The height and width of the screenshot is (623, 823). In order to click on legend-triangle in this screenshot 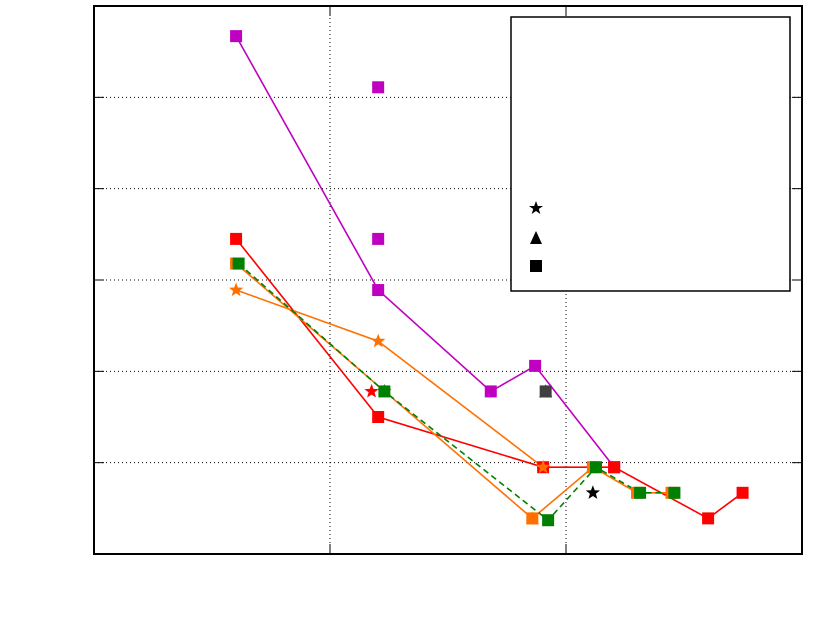, I will do `click(536, 237)`.